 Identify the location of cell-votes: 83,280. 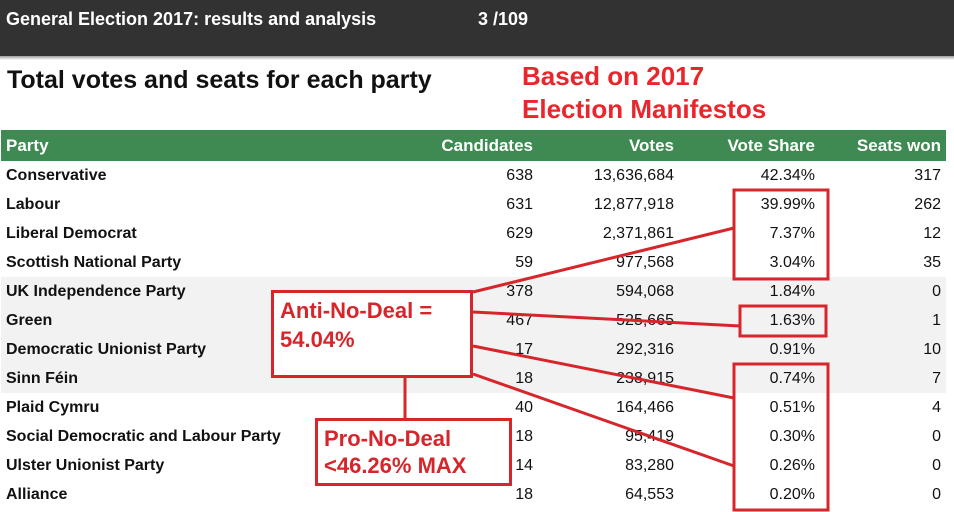
(649, 465).